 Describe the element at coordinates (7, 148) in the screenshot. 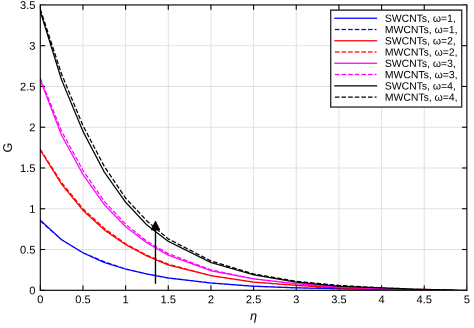

I see `y-axis-title: G` at that location.